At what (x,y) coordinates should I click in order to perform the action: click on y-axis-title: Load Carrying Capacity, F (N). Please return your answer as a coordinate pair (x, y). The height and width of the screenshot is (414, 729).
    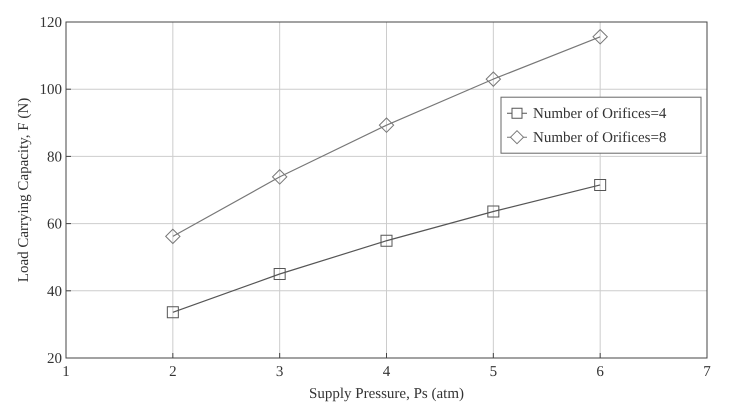
    Looking at the image, I should click on (24, 190).